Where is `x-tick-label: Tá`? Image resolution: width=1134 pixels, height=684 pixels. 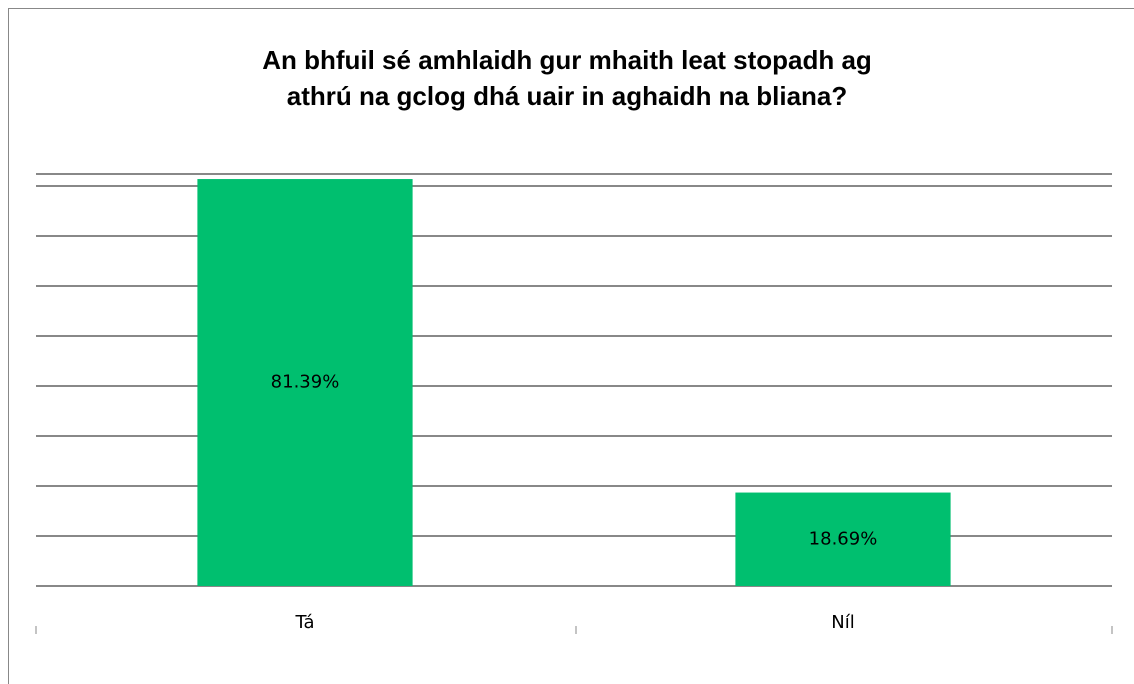
x-tick-label: Tá is located at coordinates (304, 622).